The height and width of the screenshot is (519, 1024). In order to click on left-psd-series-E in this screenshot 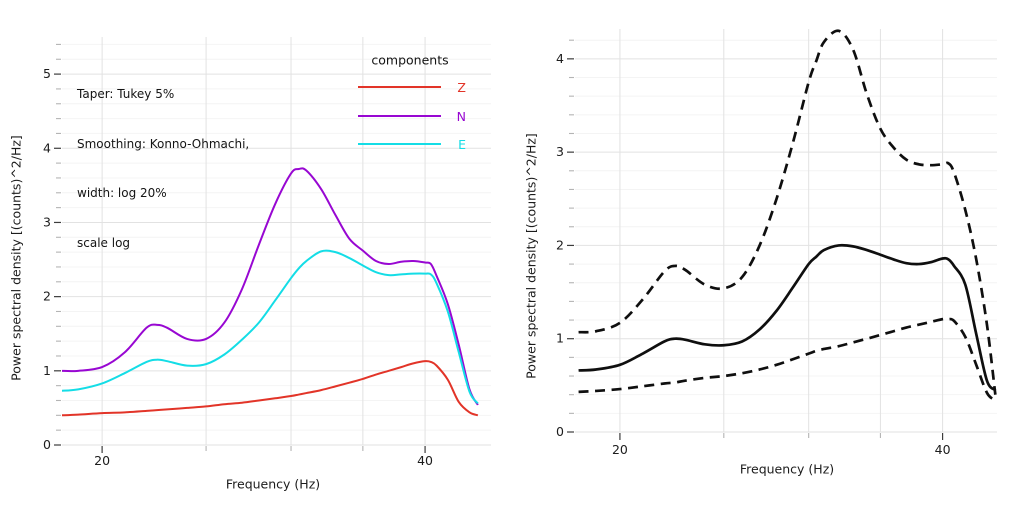, I will do `click(270, 327)`.